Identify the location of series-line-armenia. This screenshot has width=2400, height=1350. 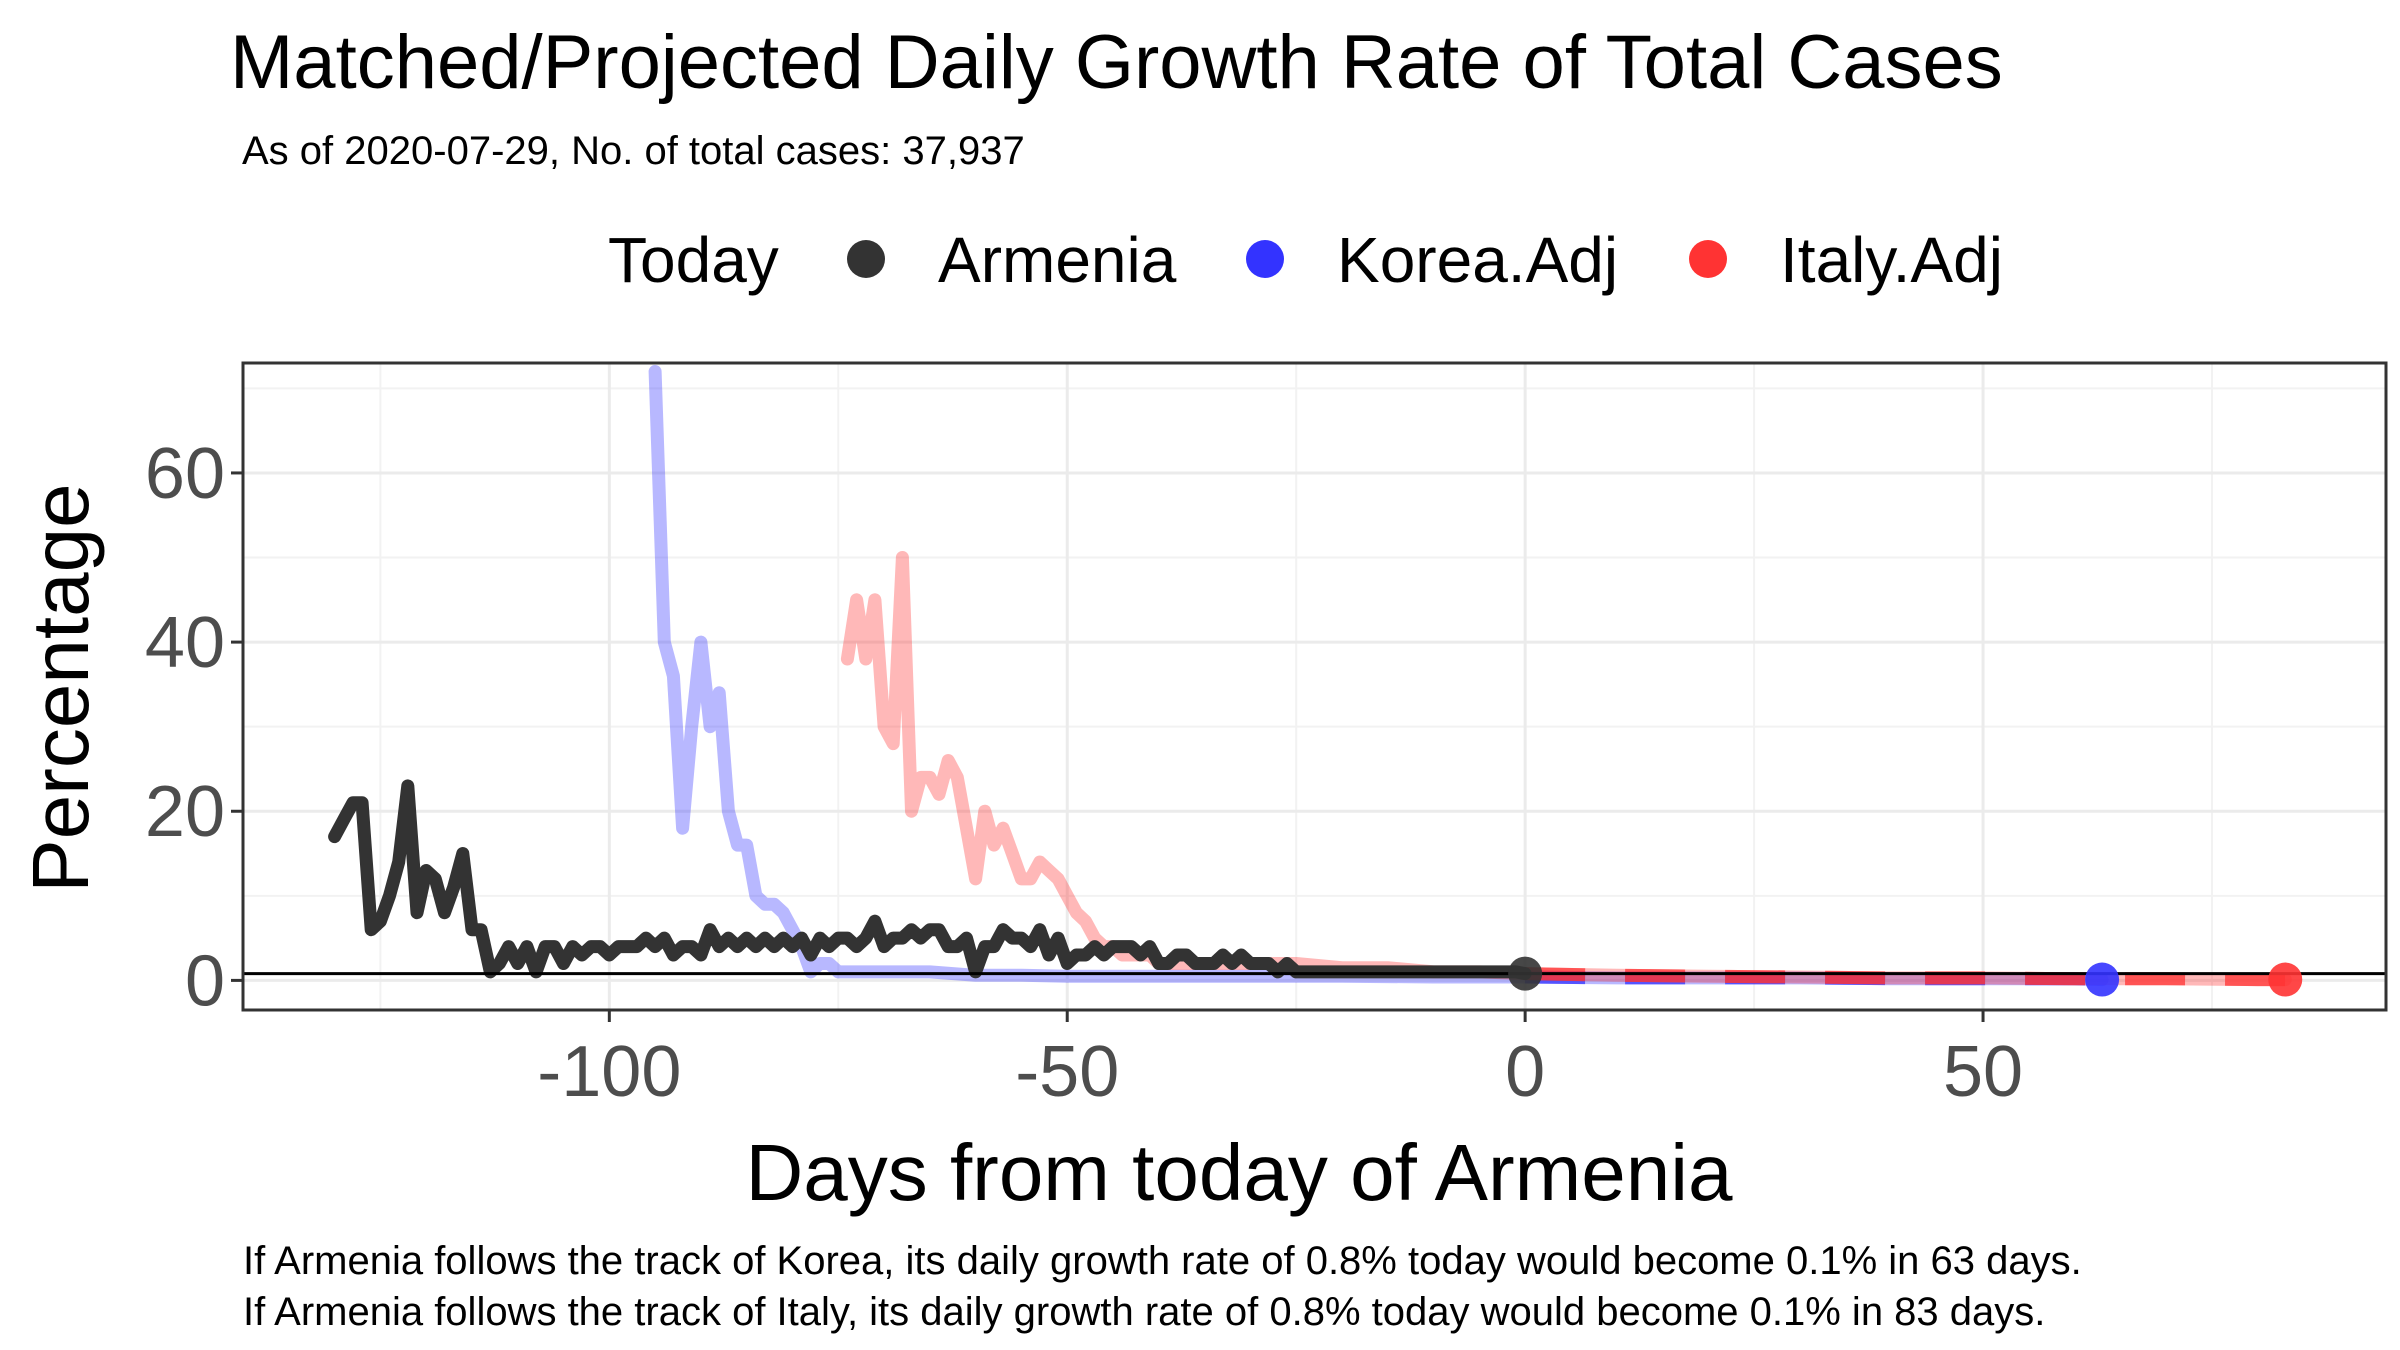
(930, 880).